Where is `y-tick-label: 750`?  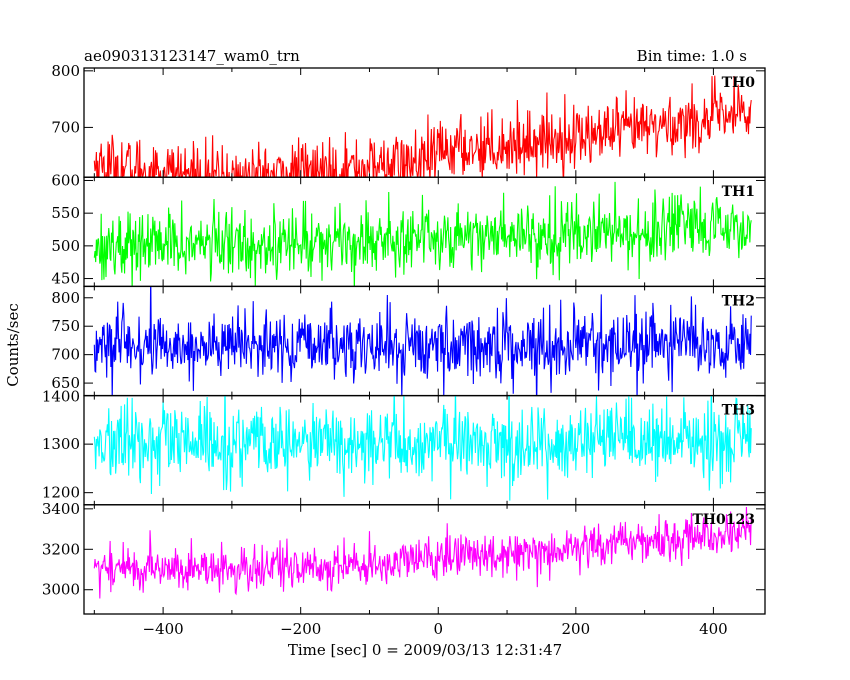 y-tick-label: 750 is located at coordinates (65, 326).